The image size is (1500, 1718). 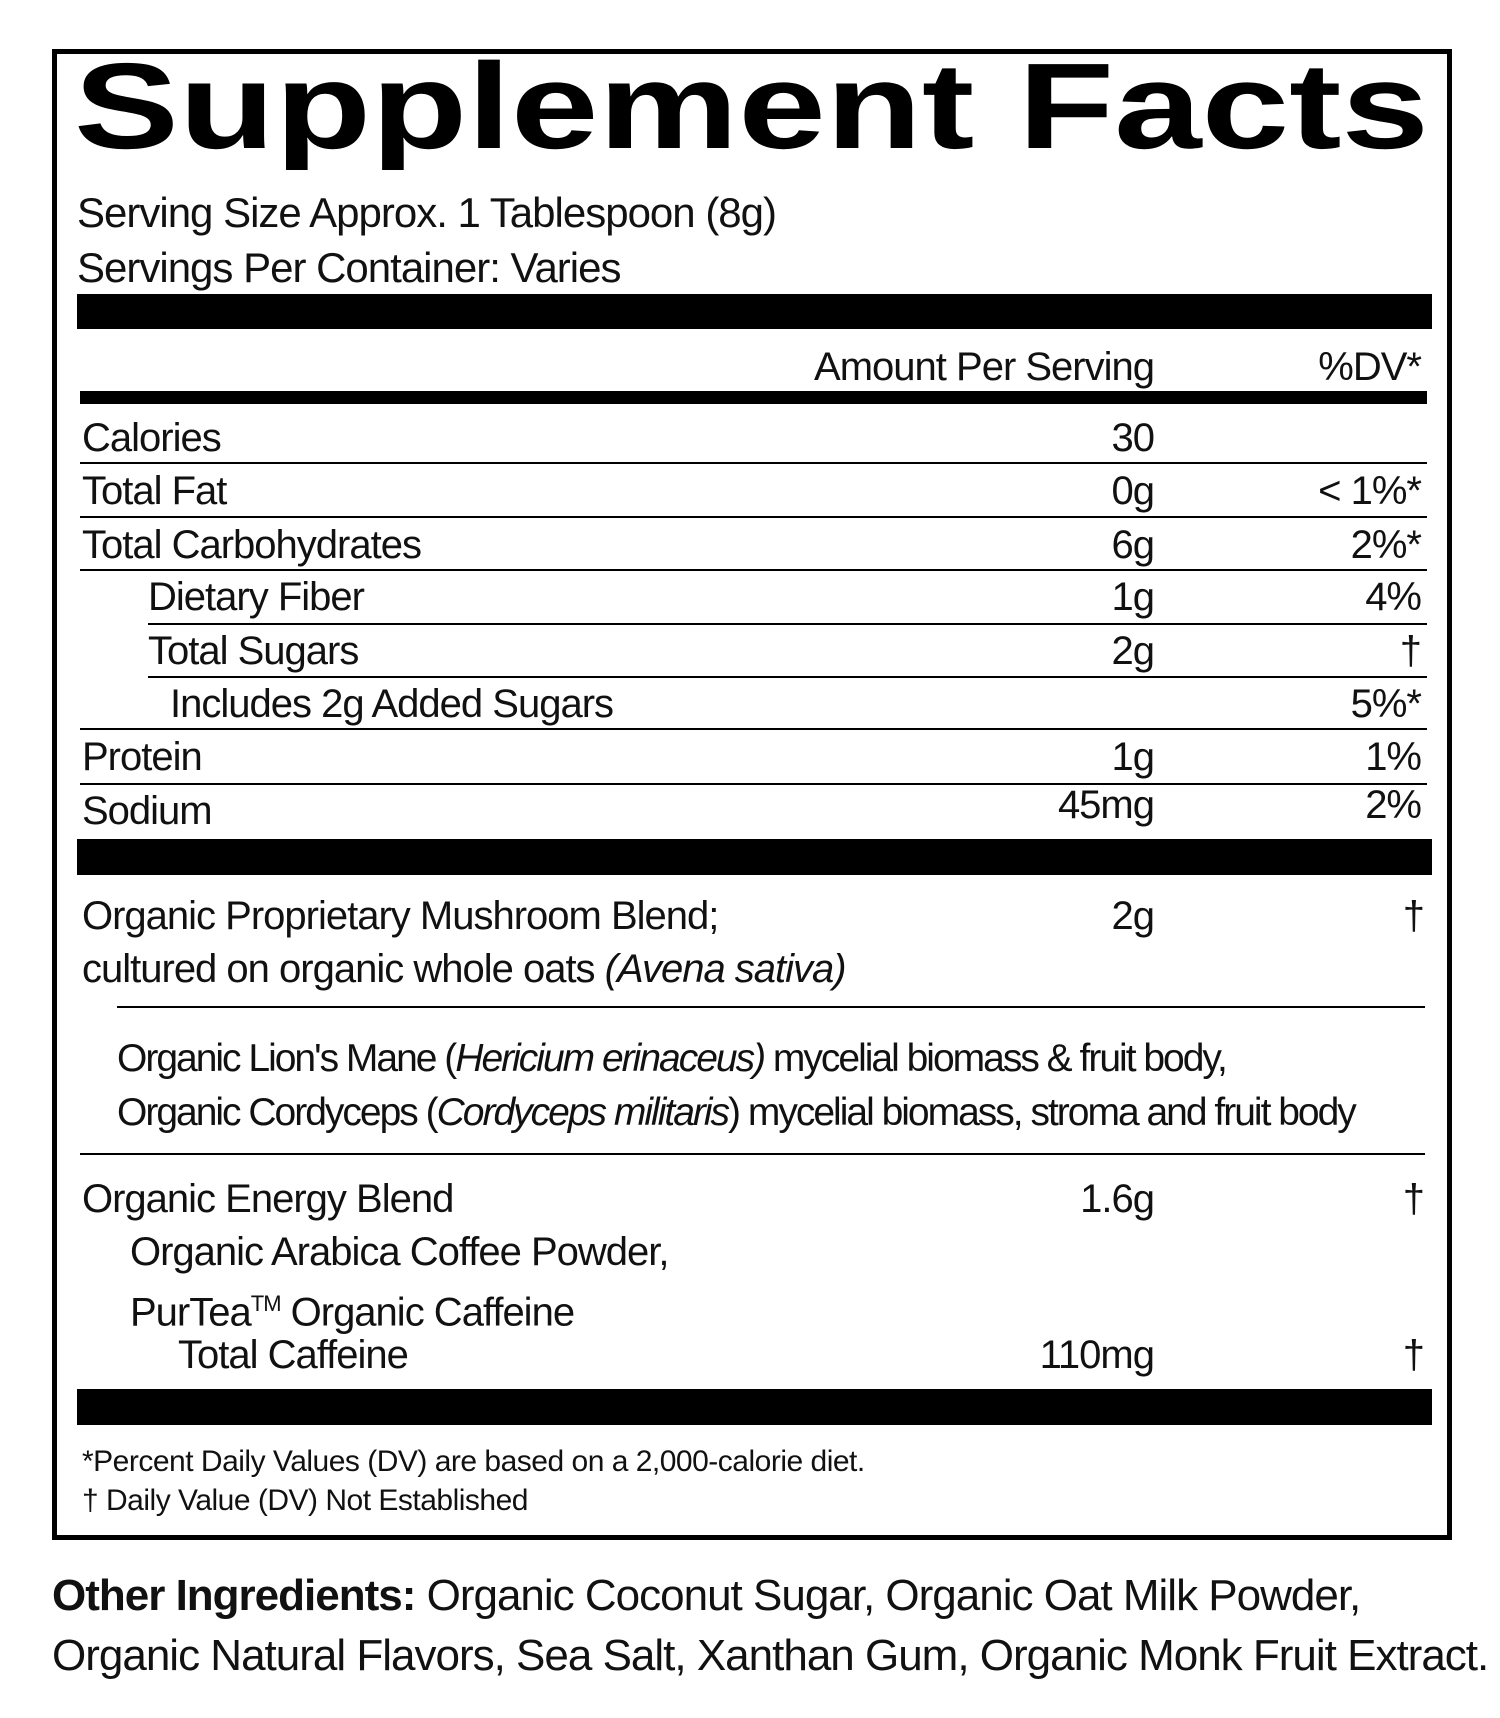 What do you see at coordinates (427, 1312) in the screenshot?
I see `brand-rest: Organic Caffeine` at bounding box center [427, 1312].